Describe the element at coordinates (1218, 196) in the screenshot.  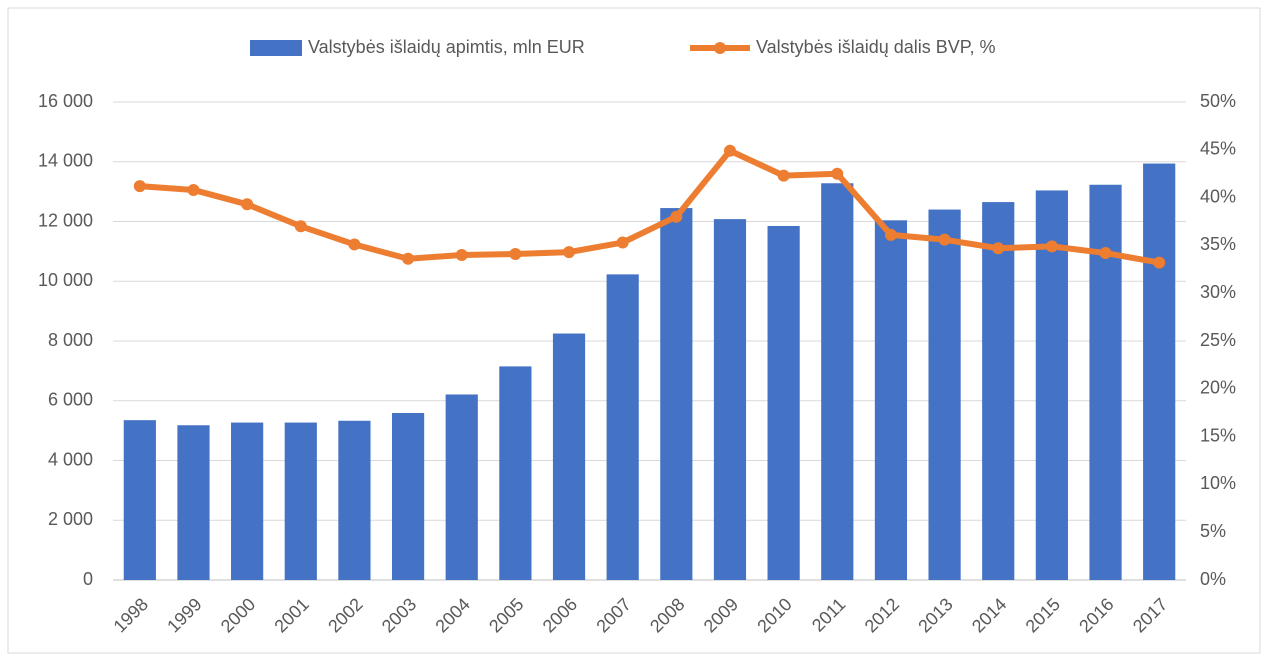
I see `y2-tick-label: 40%` at that location.